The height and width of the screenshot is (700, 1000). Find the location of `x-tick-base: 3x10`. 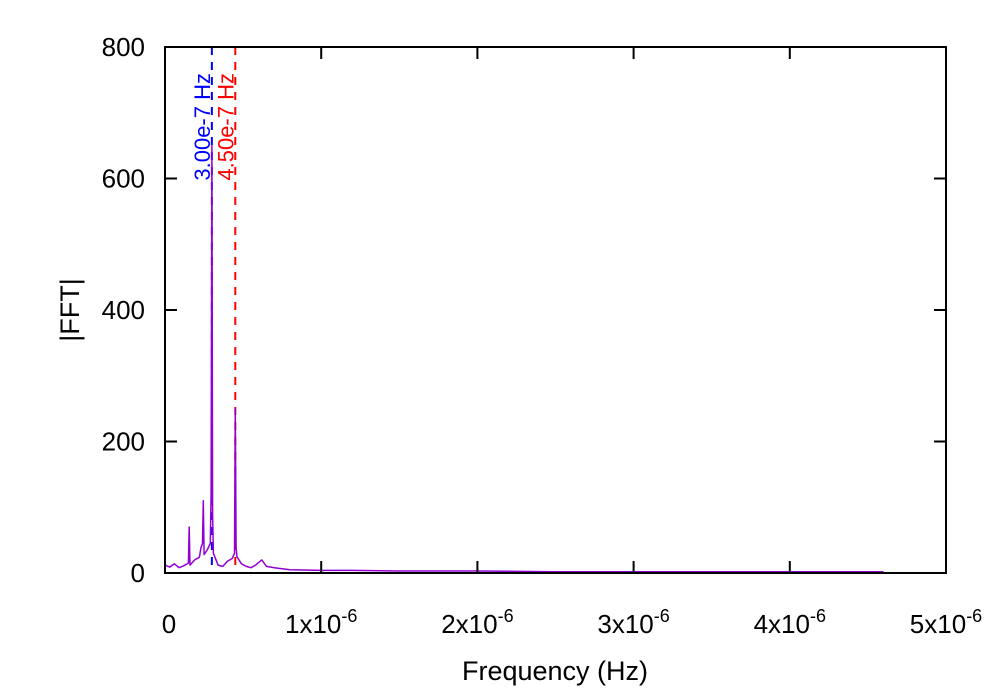

x-tick-base: 3x10 is located at coordinates (625, 624).